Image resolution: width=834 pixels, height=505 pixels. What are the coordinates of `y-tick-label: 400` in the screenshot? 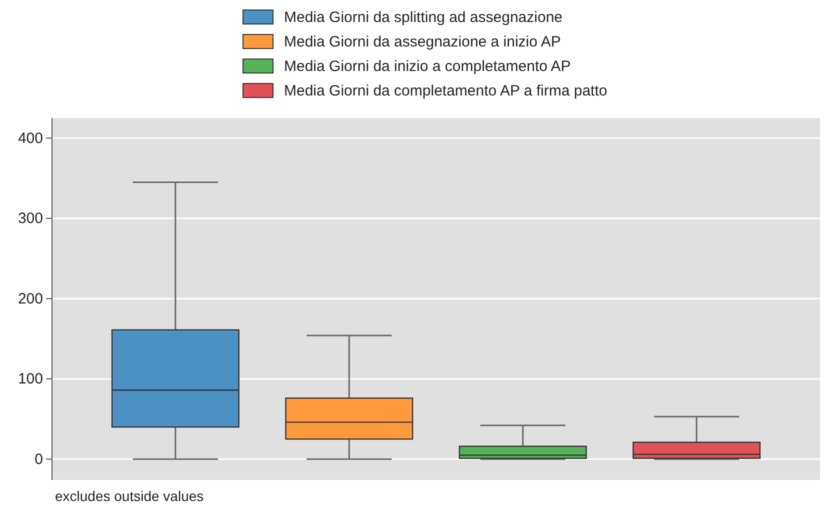 It's located at (30, 138).